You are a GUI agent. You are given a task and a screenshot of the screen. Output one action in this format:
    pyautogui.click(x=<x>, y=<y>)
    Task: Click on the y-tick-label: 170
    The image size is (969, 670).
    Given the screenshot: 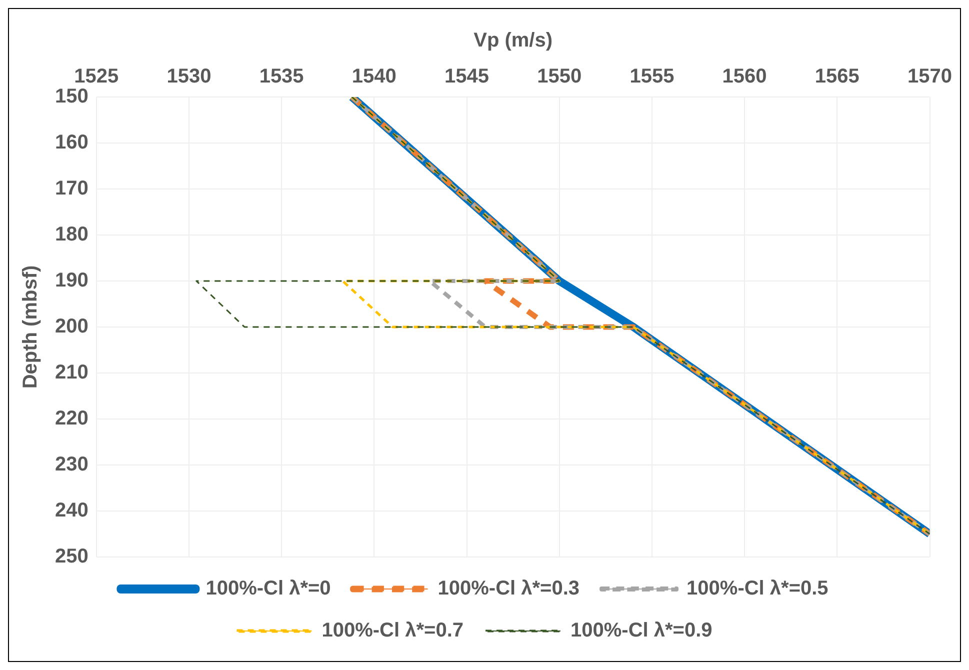 What is the action you would take?
    pyautogui.click(x=71, y=189)
    